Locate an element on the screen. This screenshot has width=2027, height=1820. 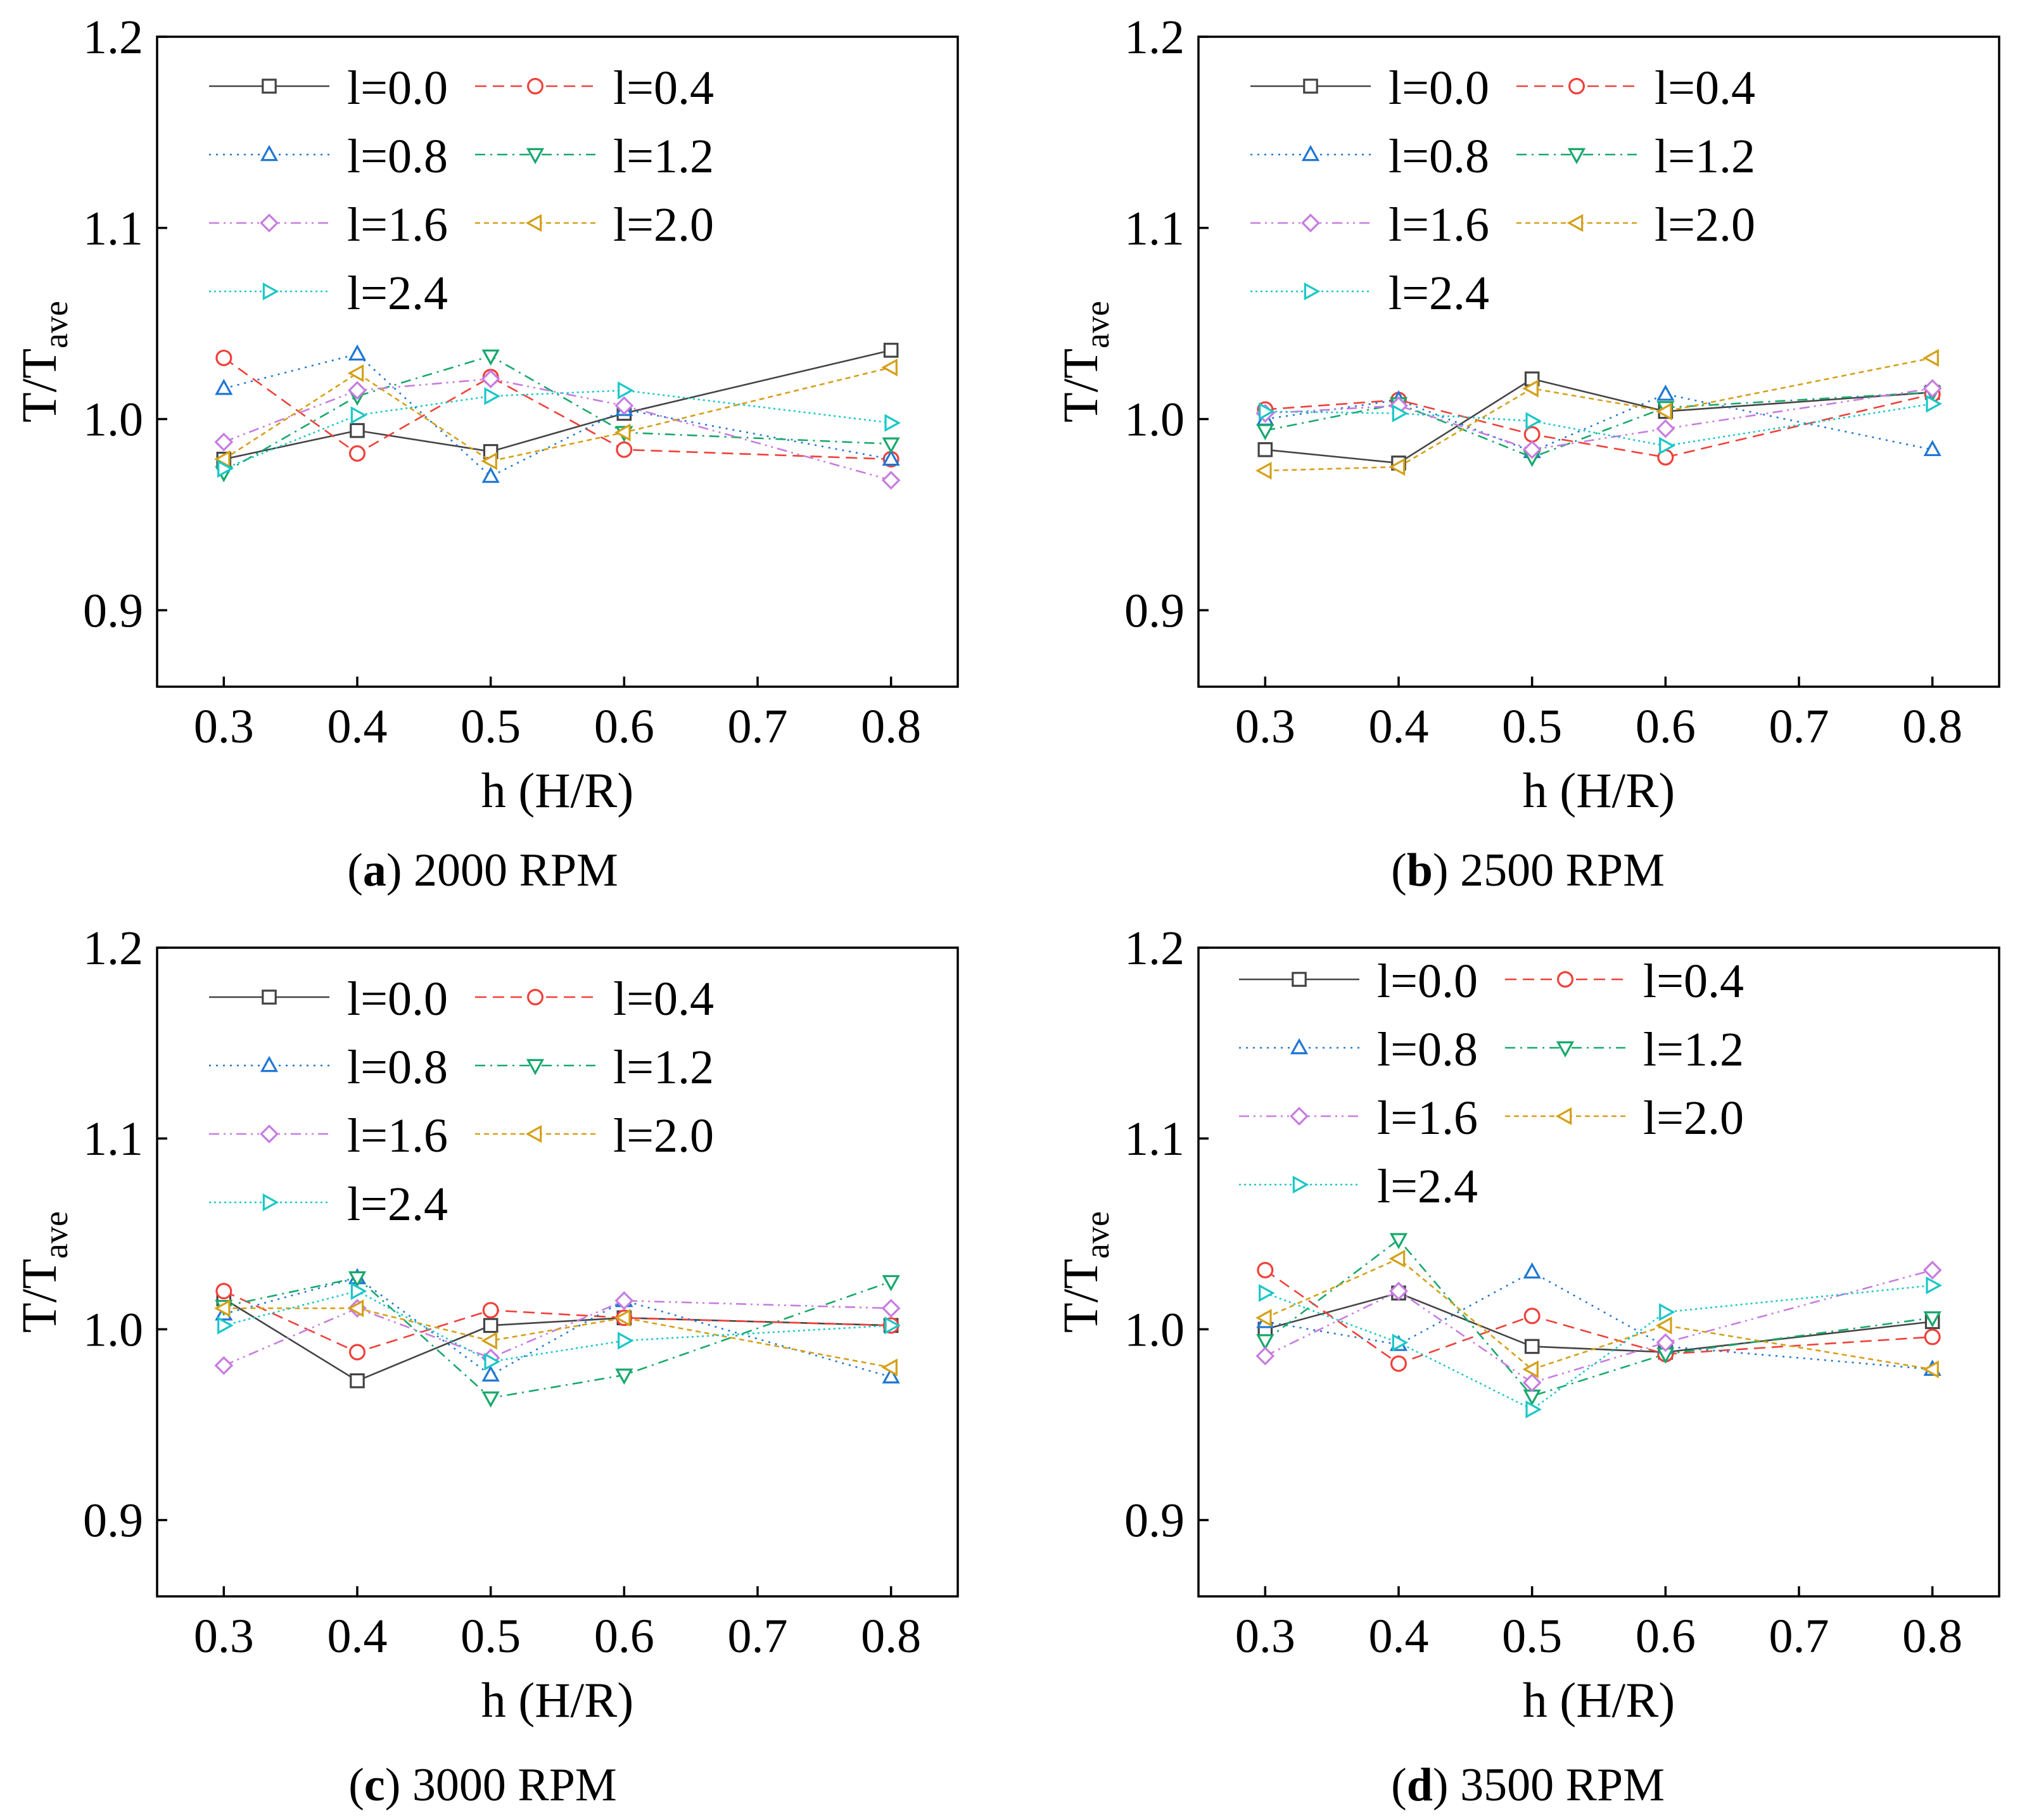
caption-text: 3000 RPM is located at coordinates (508, 1785).